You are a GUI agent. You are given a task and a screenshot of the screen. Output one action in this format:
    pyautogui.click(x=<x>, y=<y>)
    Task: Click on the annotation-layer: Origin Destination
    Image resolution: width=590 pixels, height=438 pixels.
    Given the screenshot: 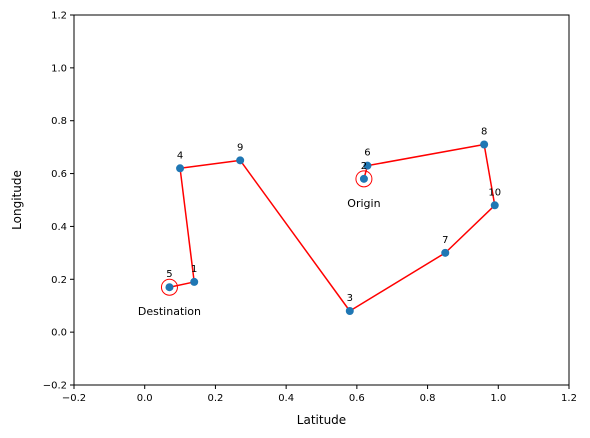 What is the action you would take?
    pyautogui.click(x=259, y=244)
    